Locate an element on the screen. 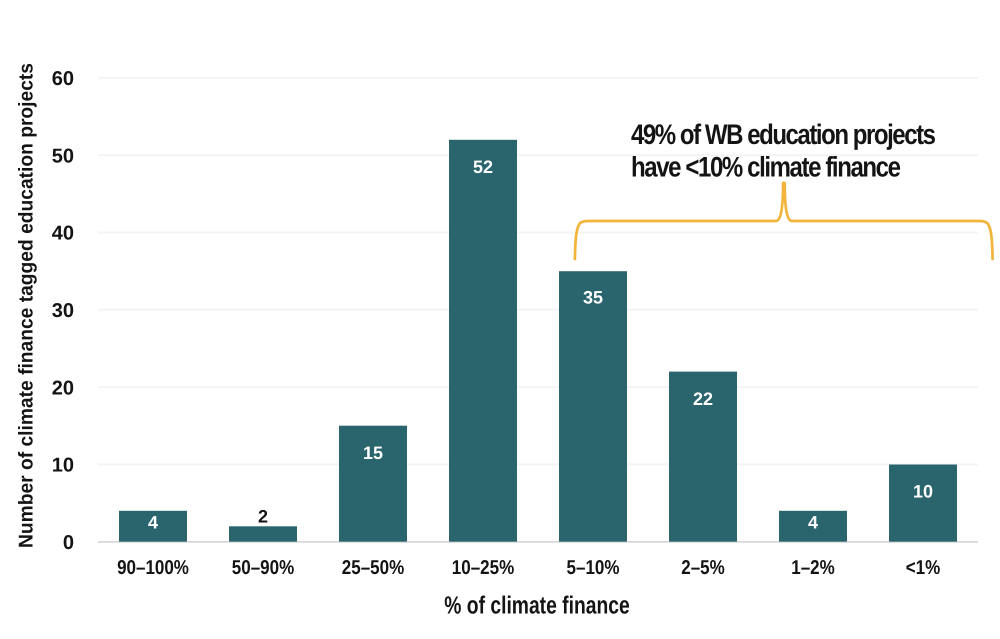 The image size is (1000, 639). svg-text: 30 is located at coordinates (63, 311).